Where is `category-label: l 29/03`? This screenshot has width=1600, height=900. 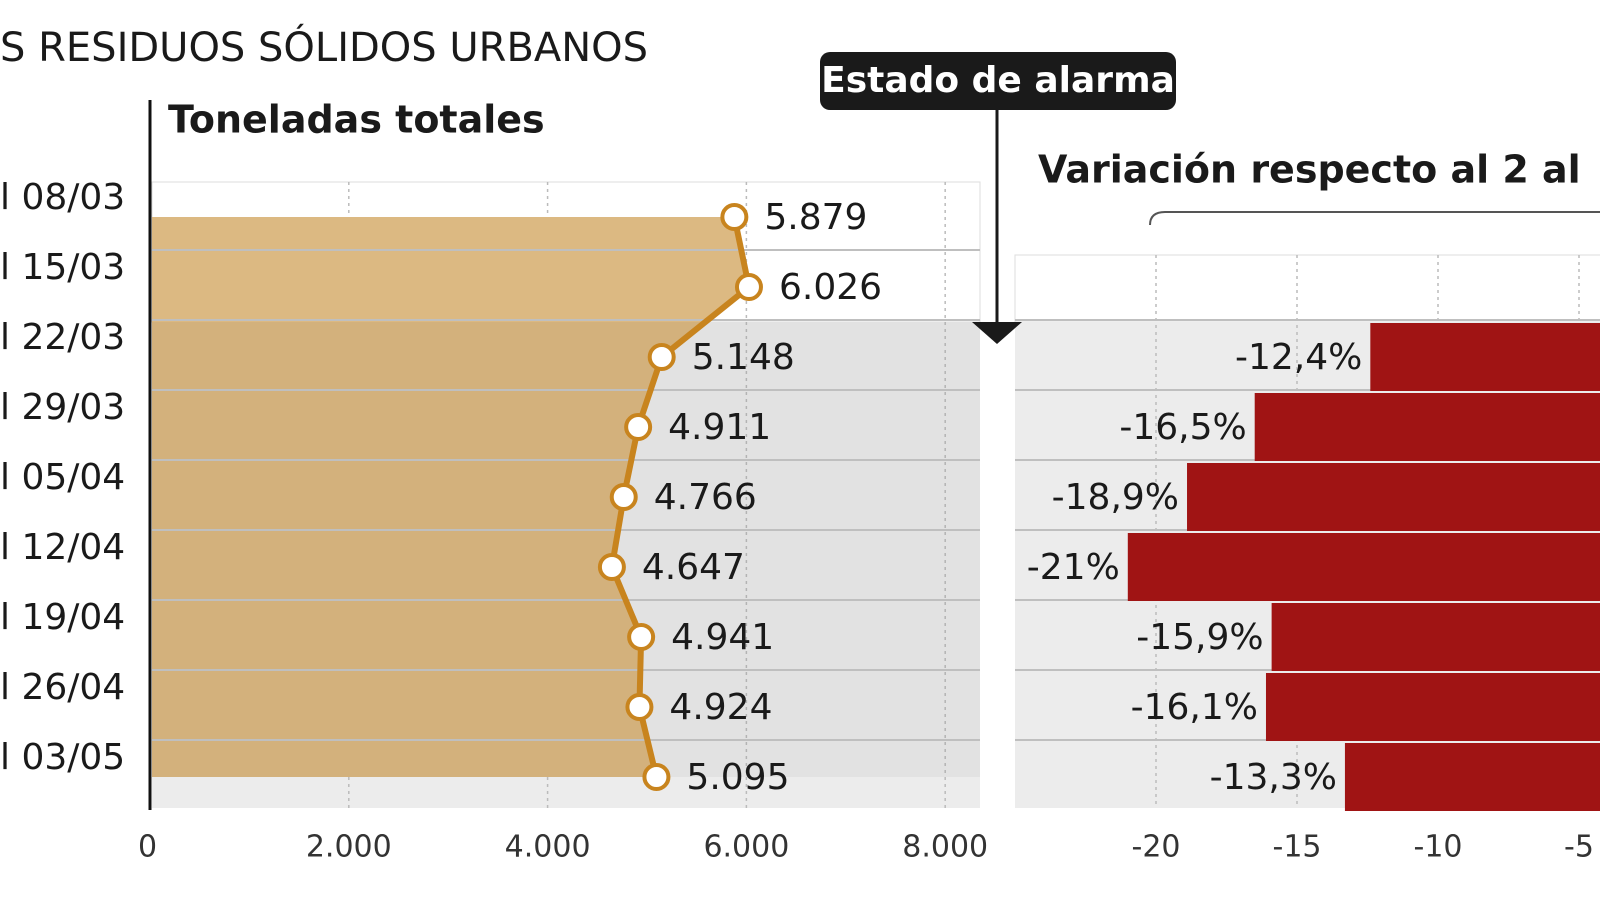
category-label: l 29/03 is located at coordinates (62, 407).